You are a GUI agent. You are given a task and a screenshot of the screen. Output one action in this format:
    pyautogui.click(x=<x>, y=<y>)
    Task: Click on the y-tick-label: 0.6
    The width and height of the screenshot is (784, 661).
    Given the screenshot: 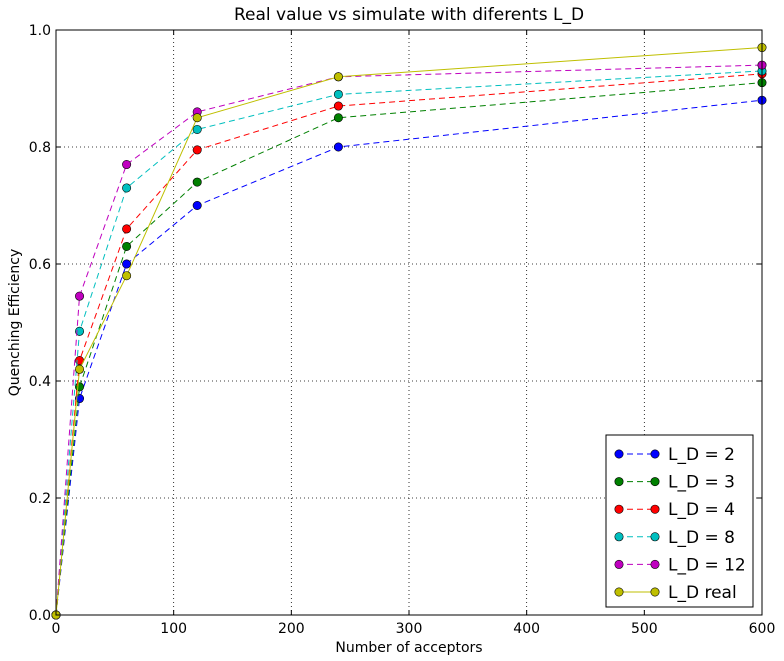 What is the action you would take?
    pyautogui.click(x=40, y=265)
    